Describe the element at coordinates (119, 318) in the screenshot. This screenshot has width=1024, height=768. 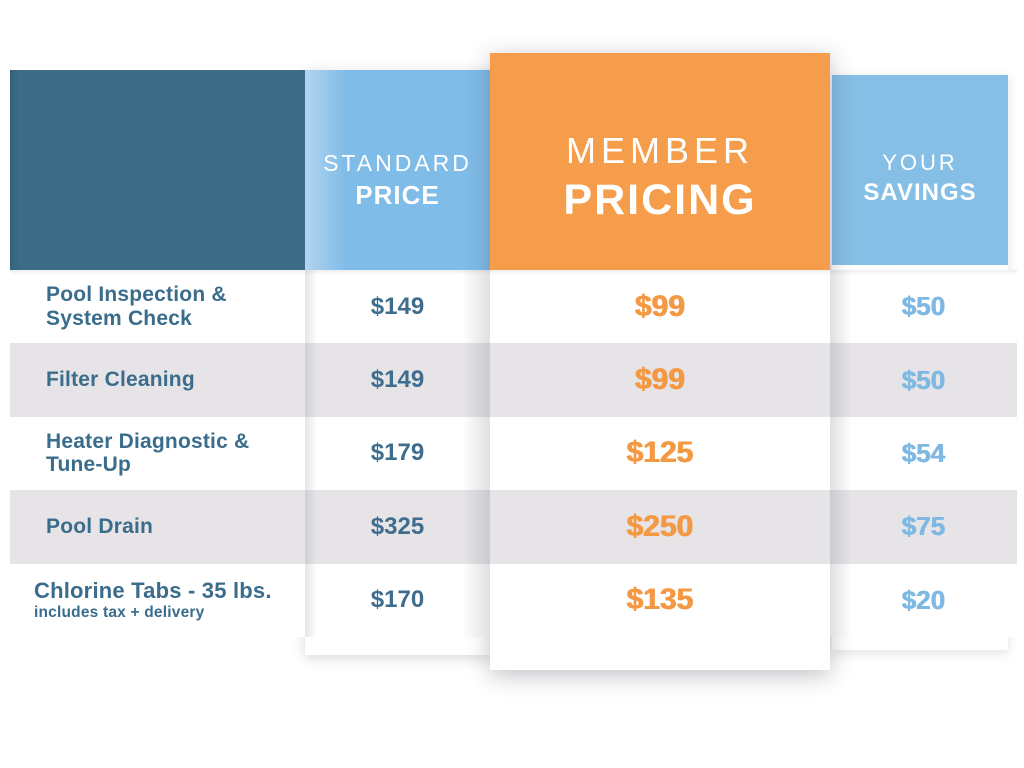
I see `service-label-line: System Check` at that location.